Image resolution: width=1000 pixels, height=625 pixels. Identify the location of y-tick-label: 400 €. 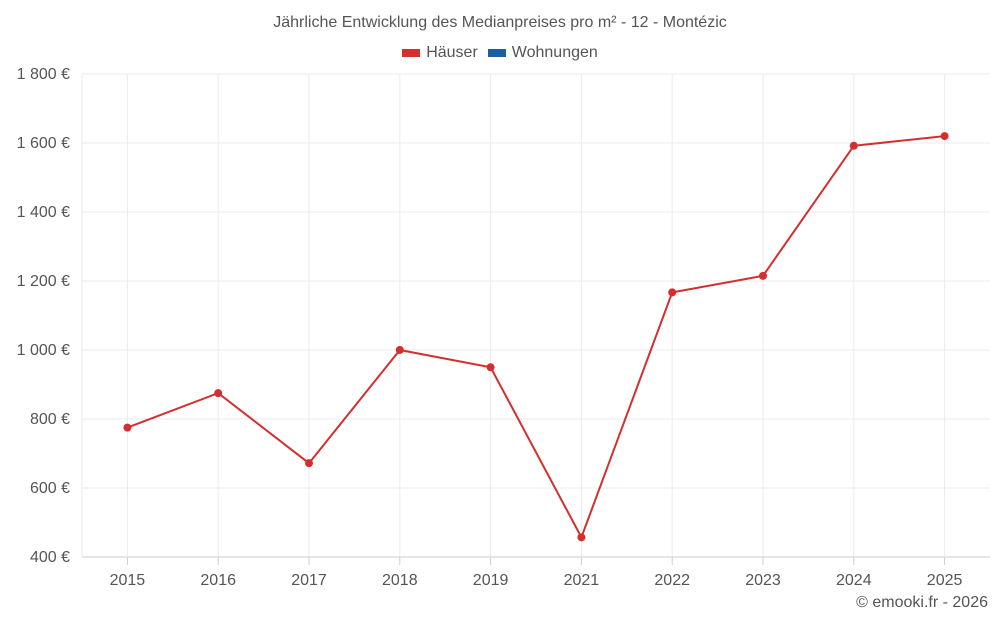
(50, 557).